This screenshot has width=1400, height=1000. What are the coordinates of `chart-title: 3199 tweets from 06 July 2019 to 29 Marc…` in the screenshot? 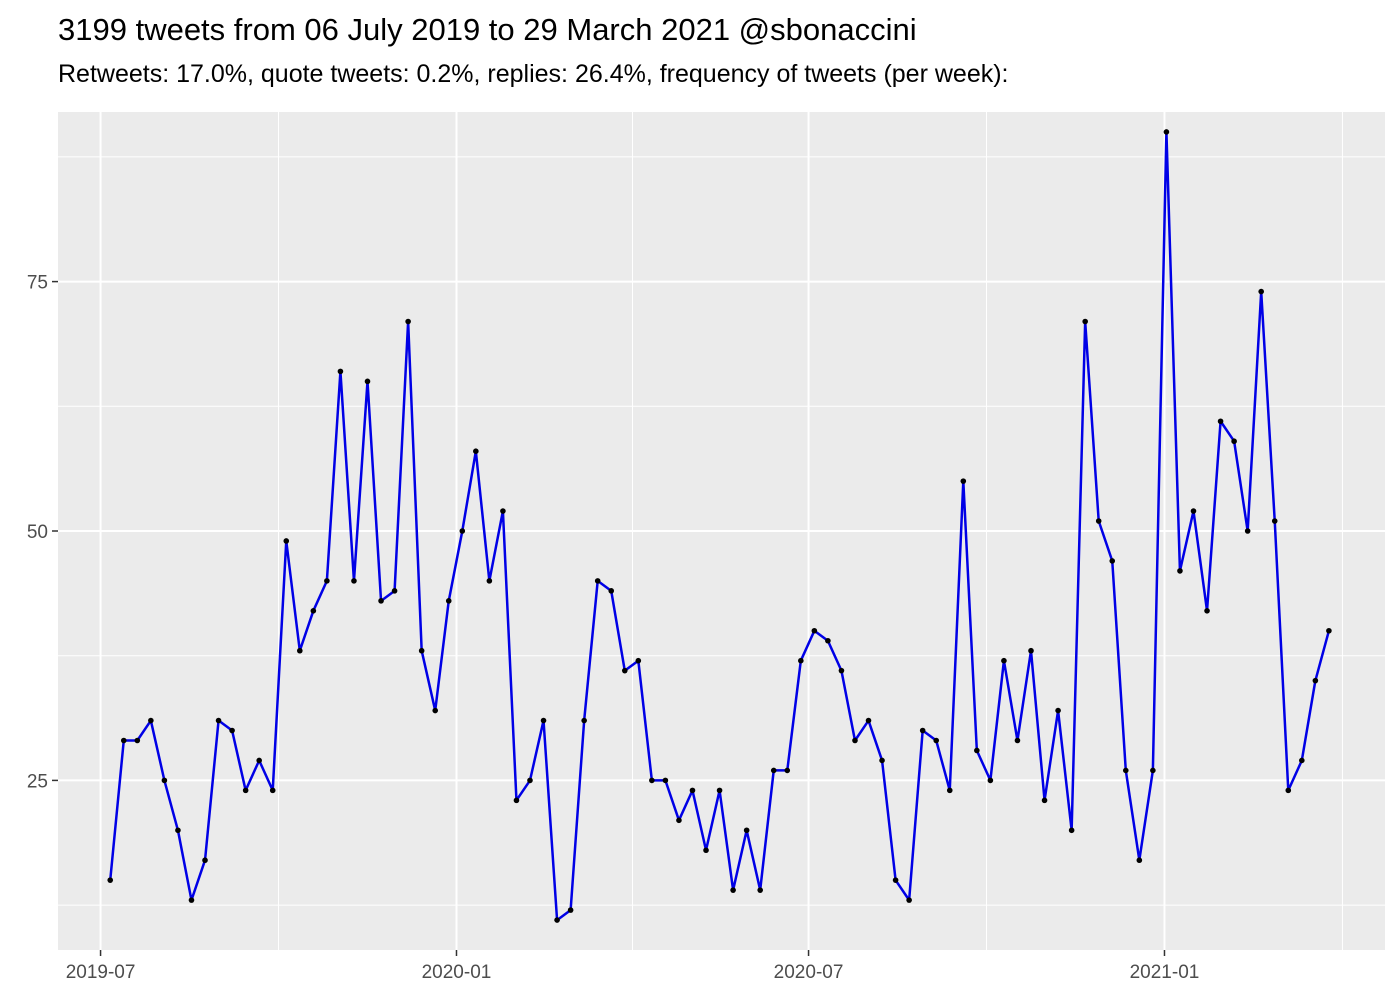 It's located at (487, 29).